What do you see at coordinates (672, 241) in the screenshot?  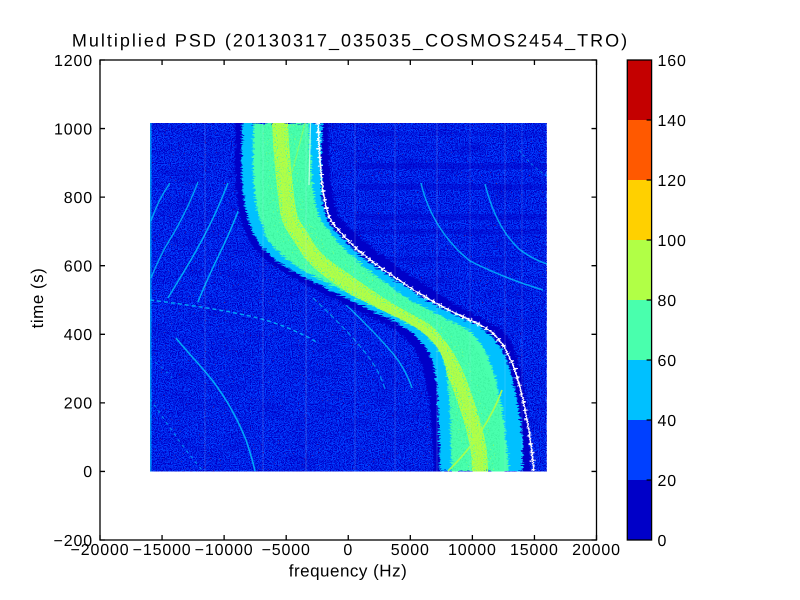 I see `svg-text: 100` at bounding box center [672, 241].